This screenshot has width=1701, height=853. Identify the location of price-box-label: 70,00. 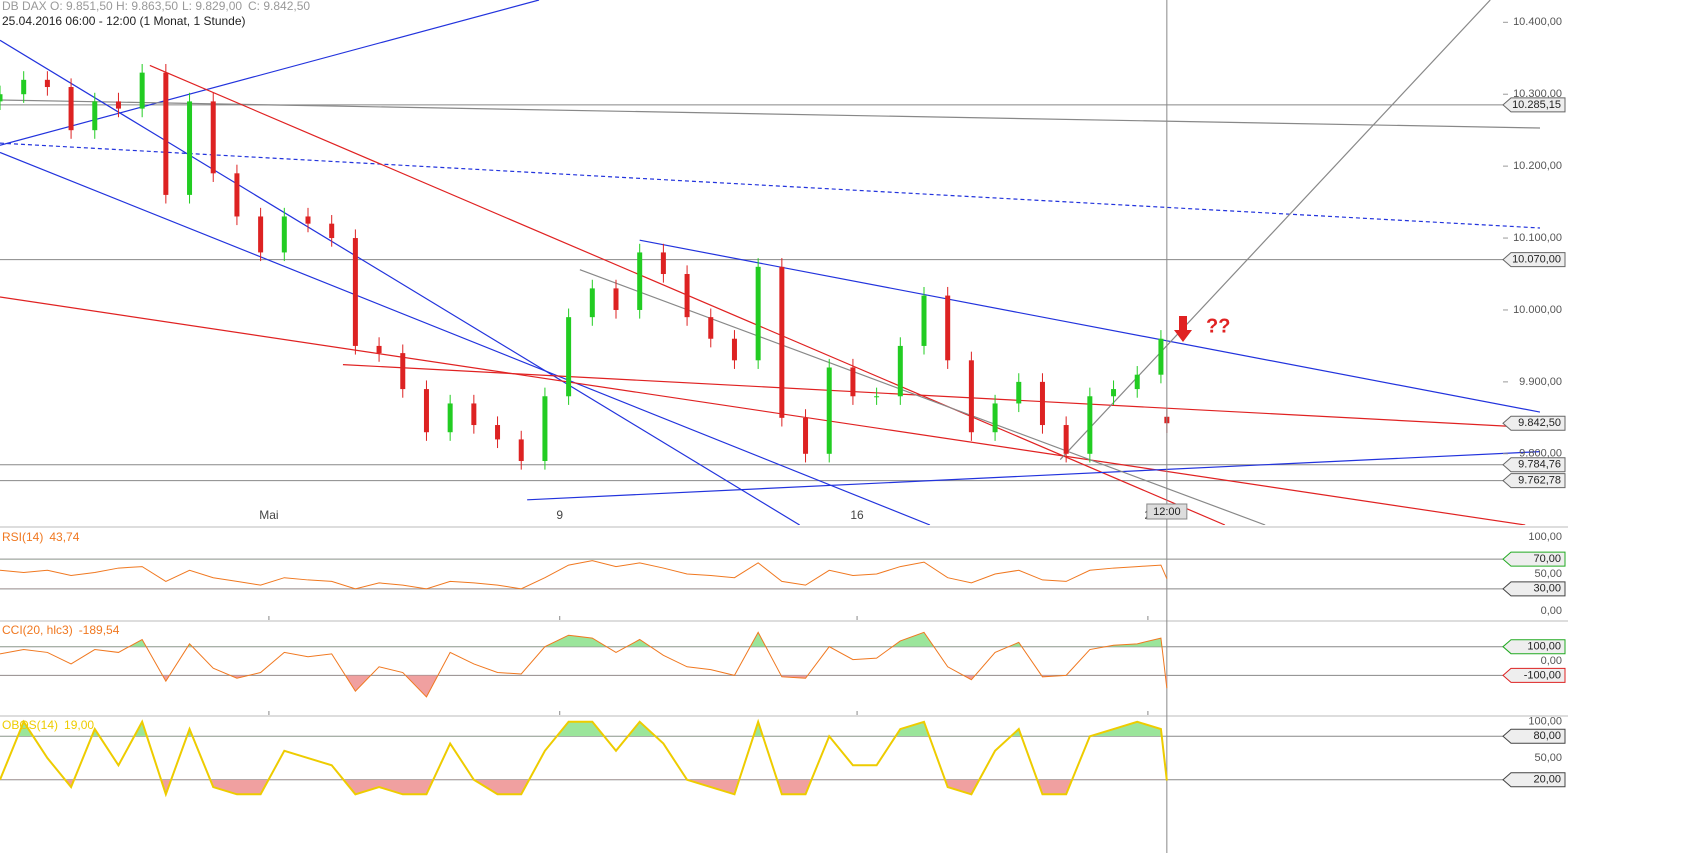
(1547, 559).